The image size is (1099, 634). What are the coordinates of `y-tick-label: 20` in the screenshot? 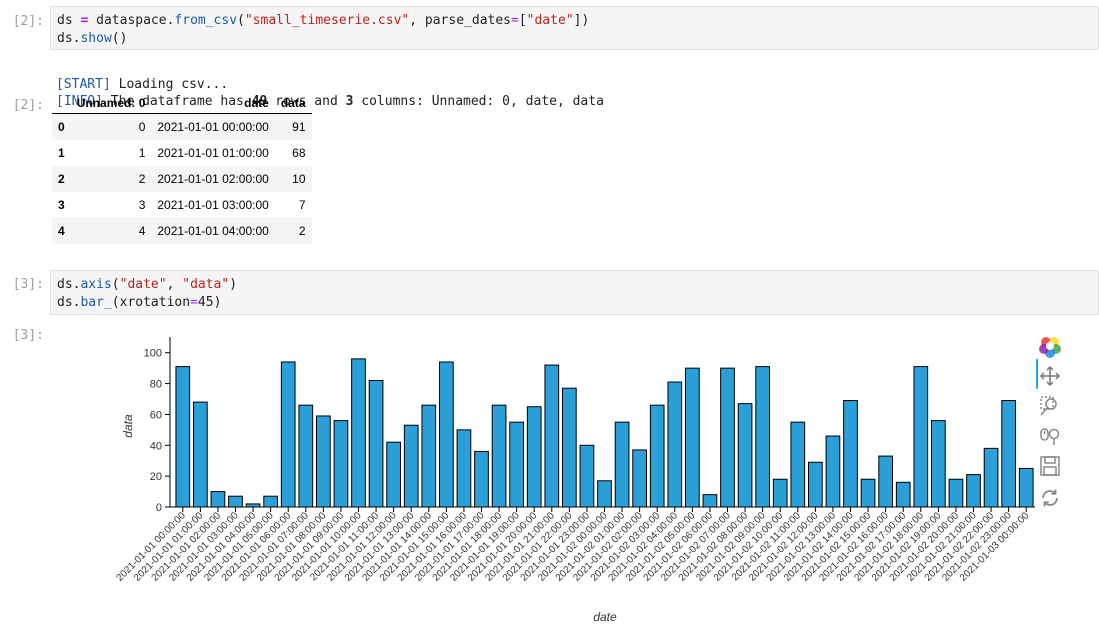 It's located at (156, 477).